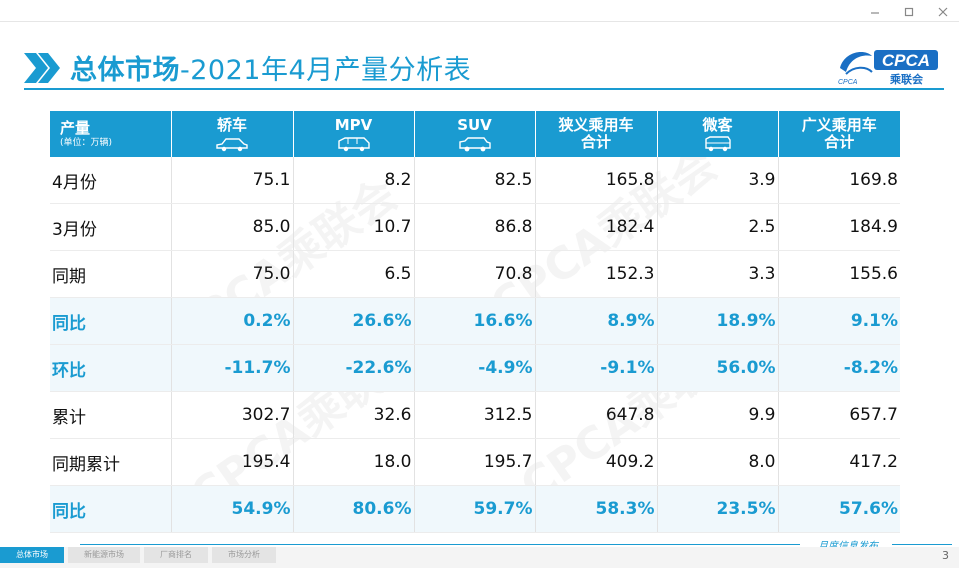 The image size is (959, 568). Describe the element at coordinates (86, 142) in the screenshot. I see `header-unit: (单位：万辆)` at that location.